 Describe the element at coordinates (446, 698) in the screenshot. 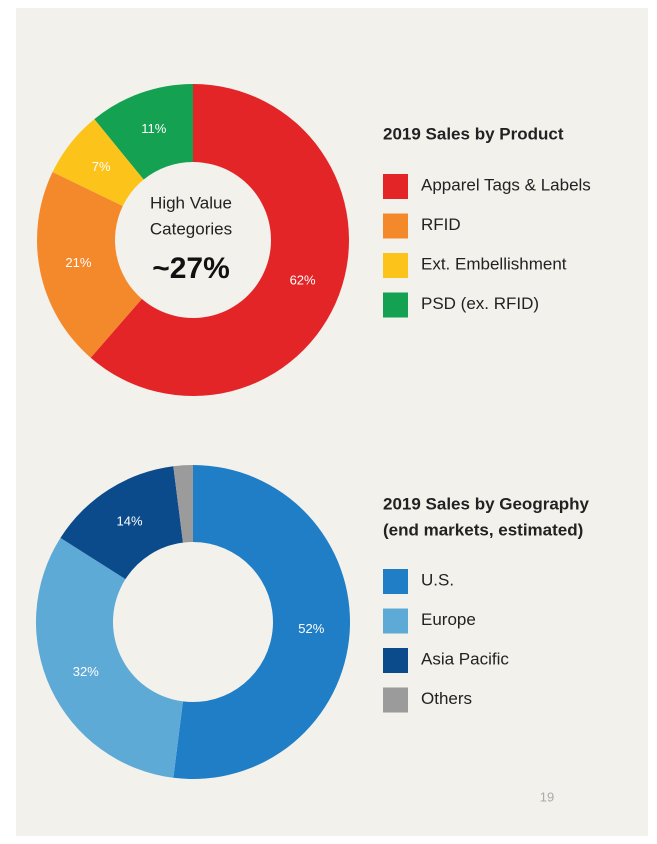

I see `legend-label: Others` at that location.